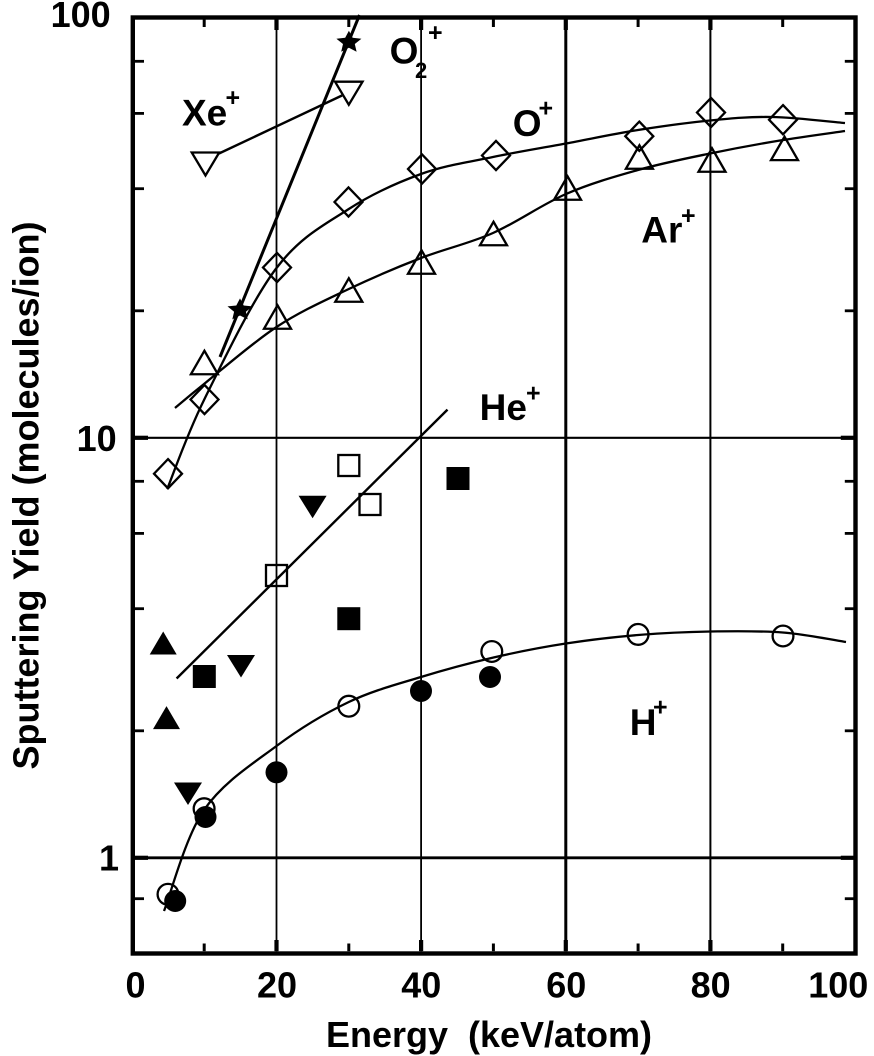  Describe the element at coordinates (109, 858) in the screenshot. I see `svg-text: 1` at that location.